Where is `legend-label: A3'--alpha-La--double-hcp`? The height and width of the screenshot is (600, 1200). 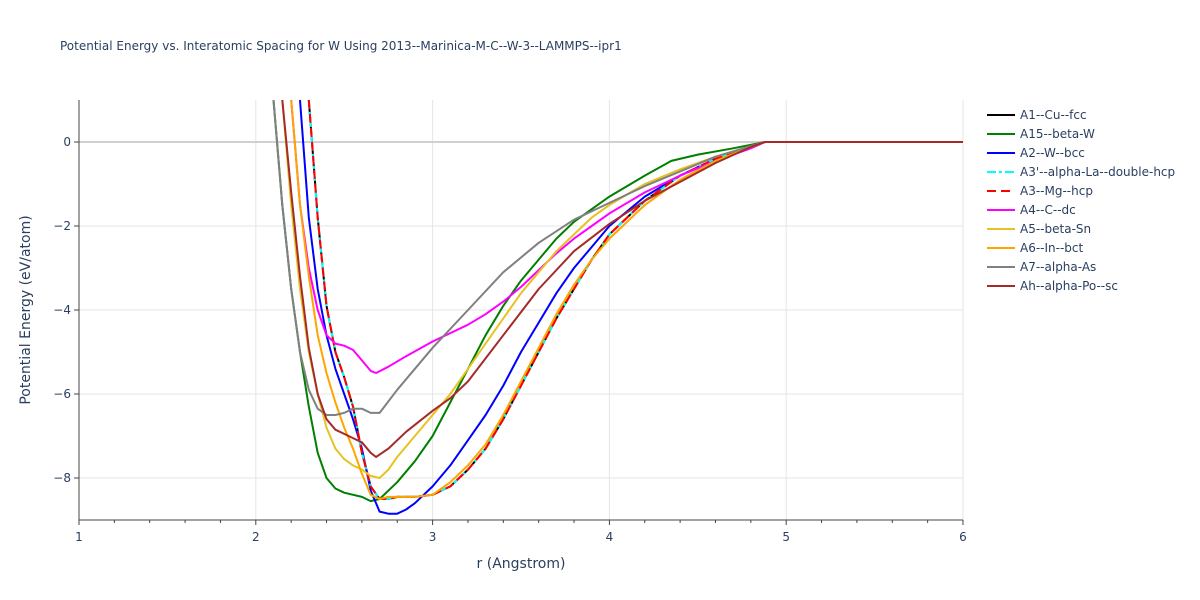 legend-label: A3'--alpha-La--double-hcp is located at coordinates (1097, 172).